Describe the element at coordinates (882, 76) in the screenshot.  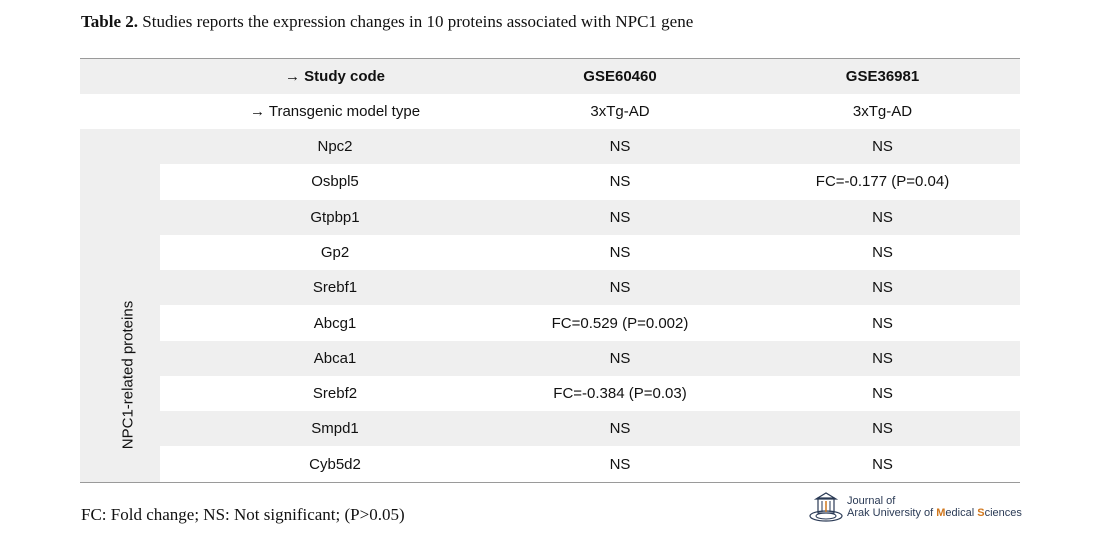
I see `header-gse36981: GSE36981` at that location.